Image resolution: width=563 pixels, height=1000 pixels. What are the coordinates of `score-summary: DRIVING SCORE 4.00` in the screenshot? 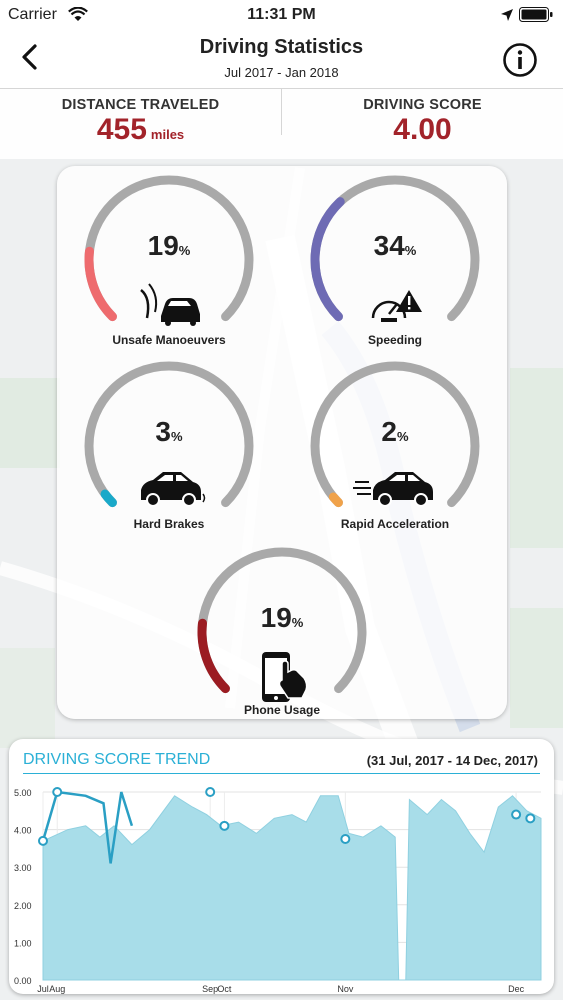 It's located at (422, 124).